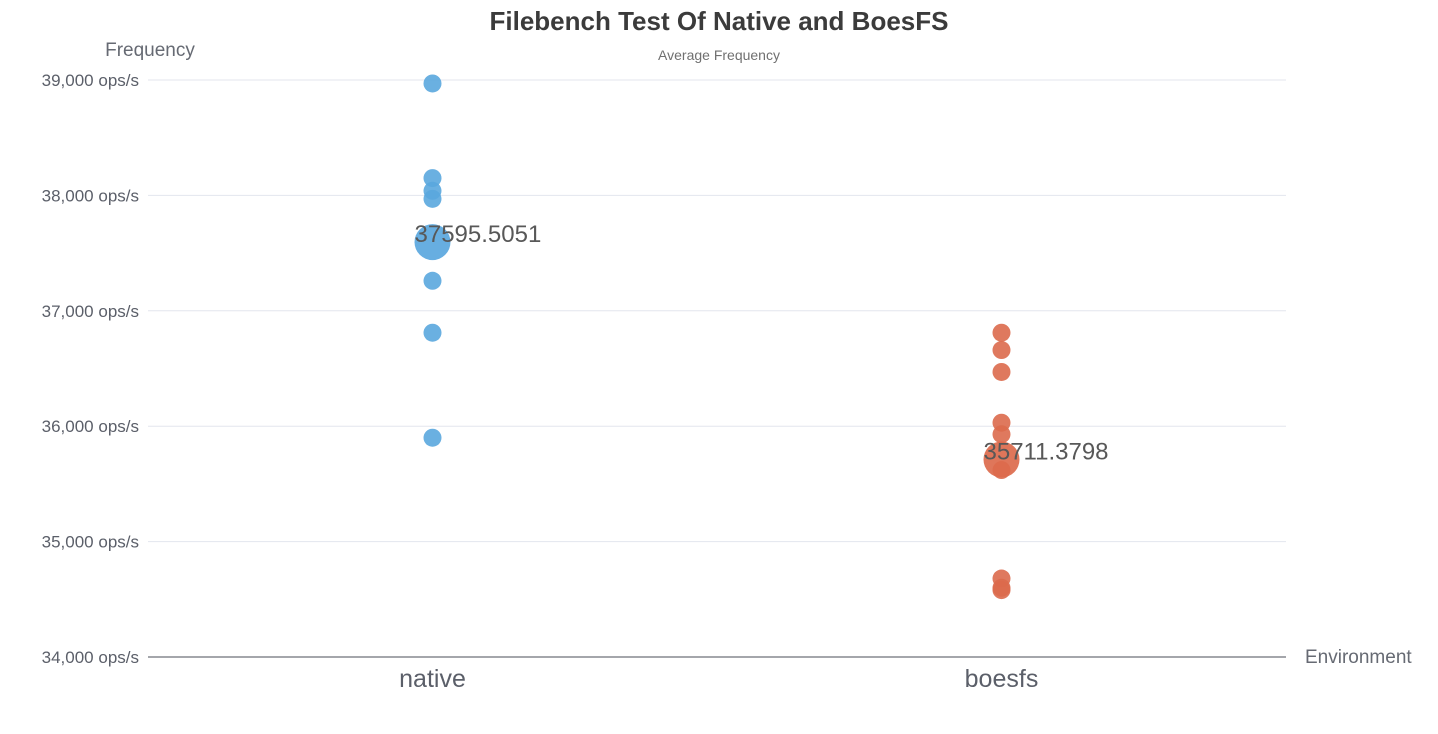  Describe the element at coordinates (90, 80) in the screenshot. I see `y-tick-label: 39,000 ops/s` at that location.